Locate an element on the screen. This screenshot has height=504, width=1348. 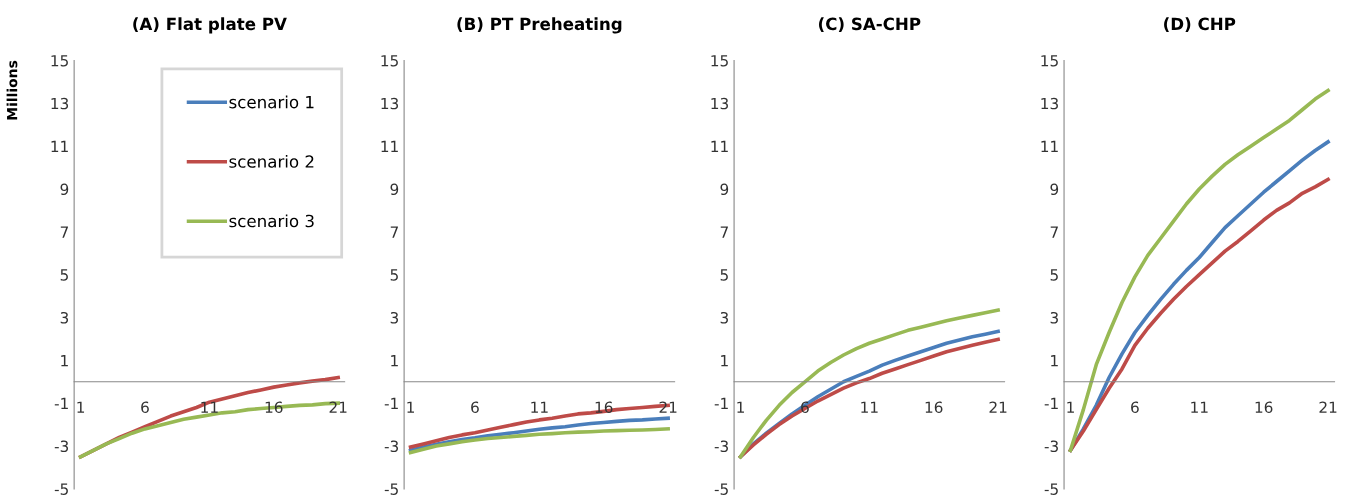
y-axis-title: Millions is located at coordinates (12, 90).